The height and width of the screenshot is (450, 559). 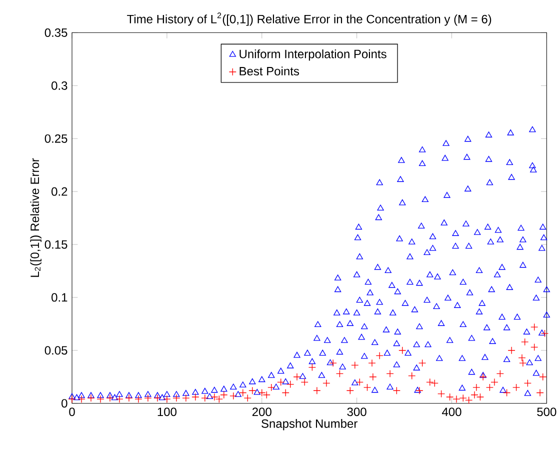 What do you see at coordinates (356, 412) in the screenshot?
I see `x-tick-label: 300` at bounding box center [356, 412].